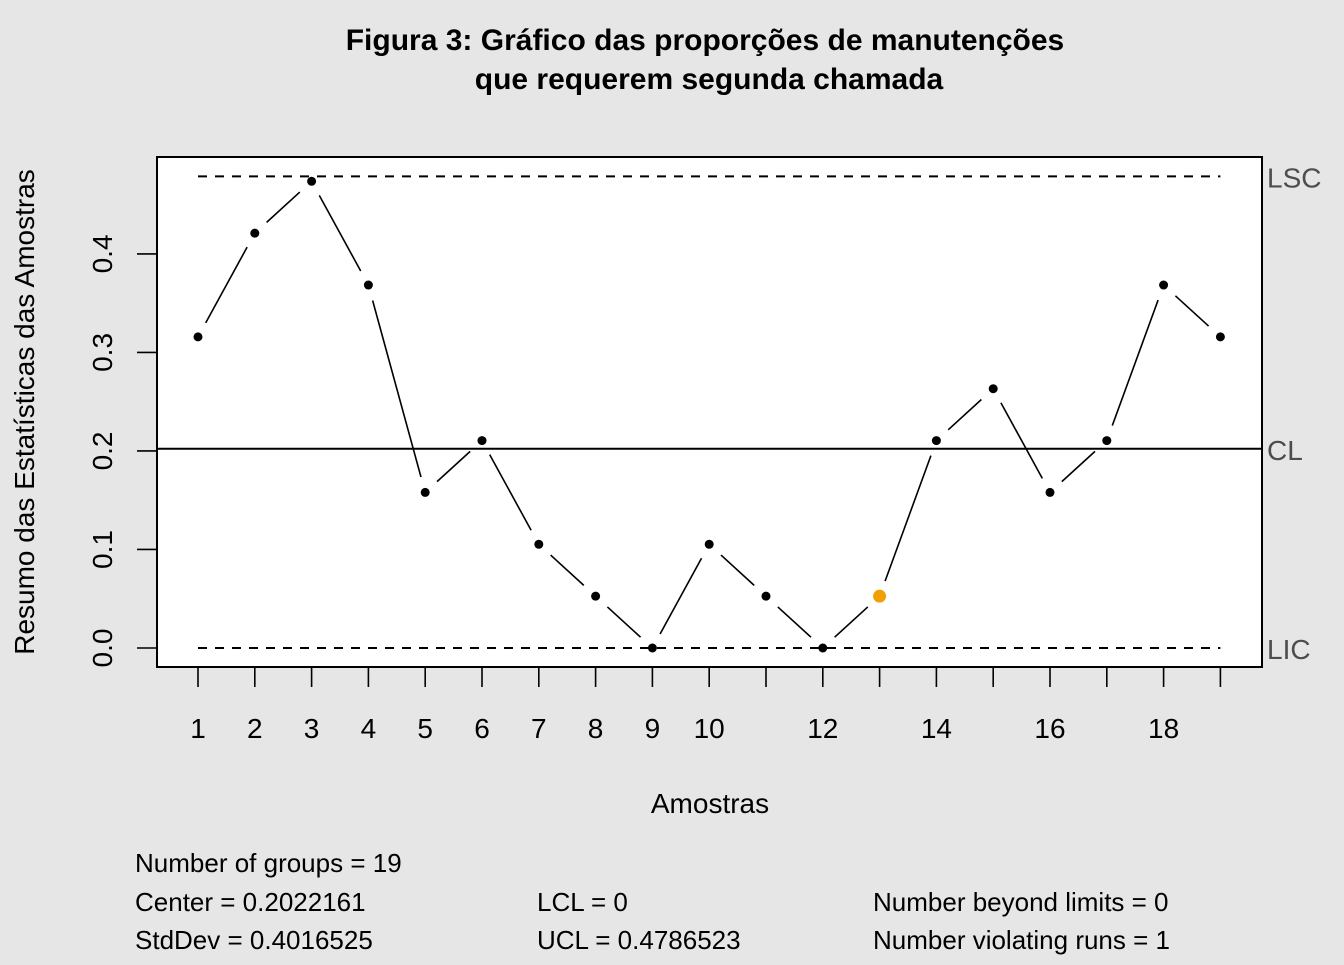  What do you see at coordinates (482, 728) in the screenshot?
I see `x-tick-label: 6` at bounding box center [482, 728].